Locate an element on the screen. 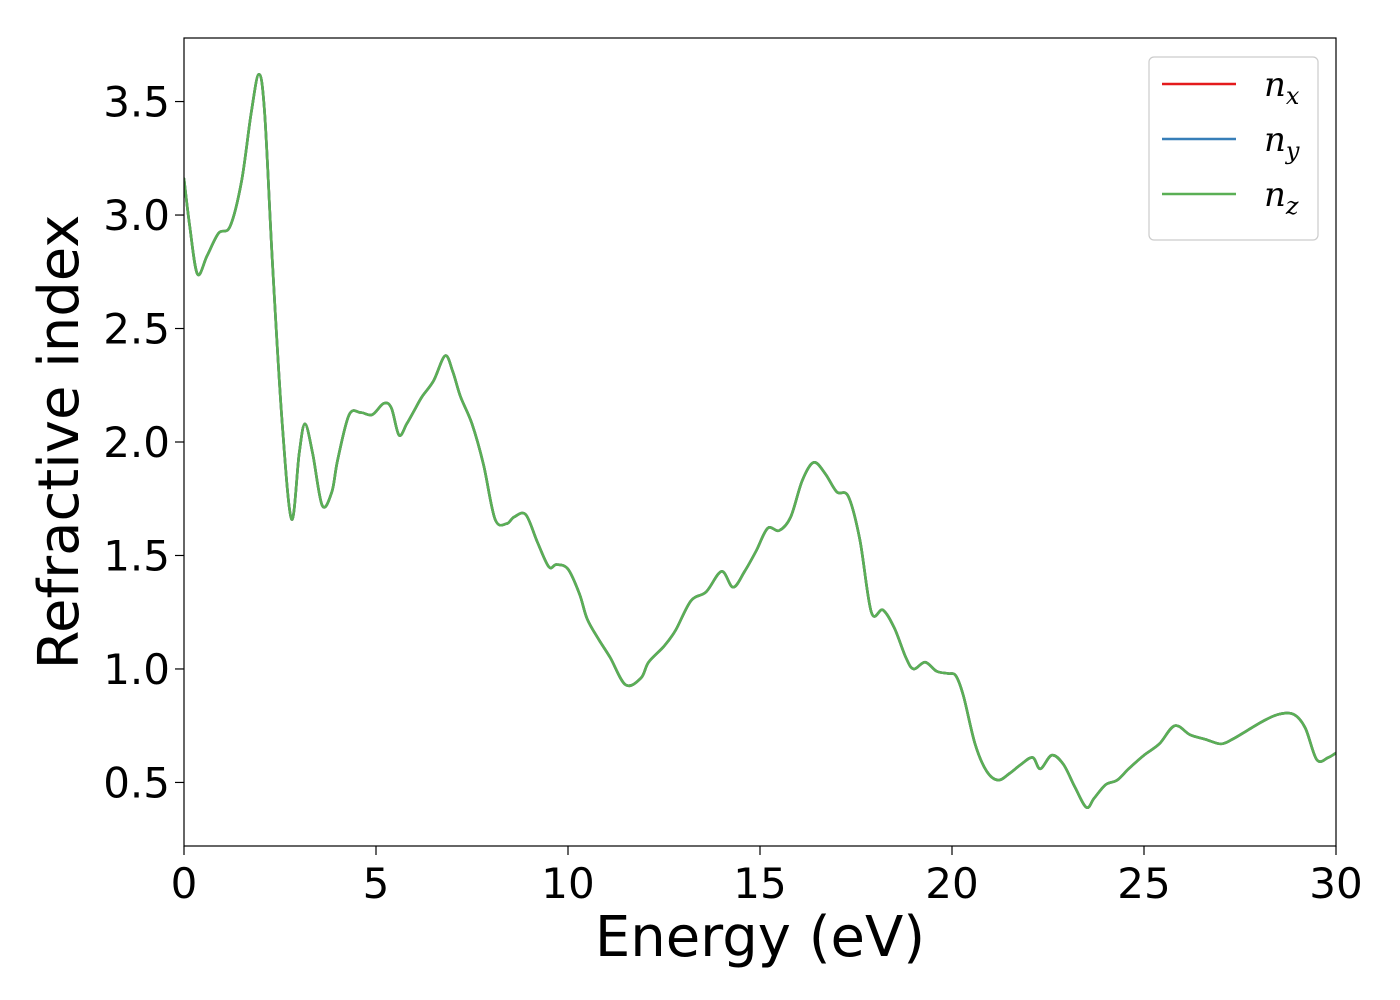 Image resolution: width=1400 pixels, height=1000 pixels. x-tick-label: 25 is located at coordinates (1143, 883).